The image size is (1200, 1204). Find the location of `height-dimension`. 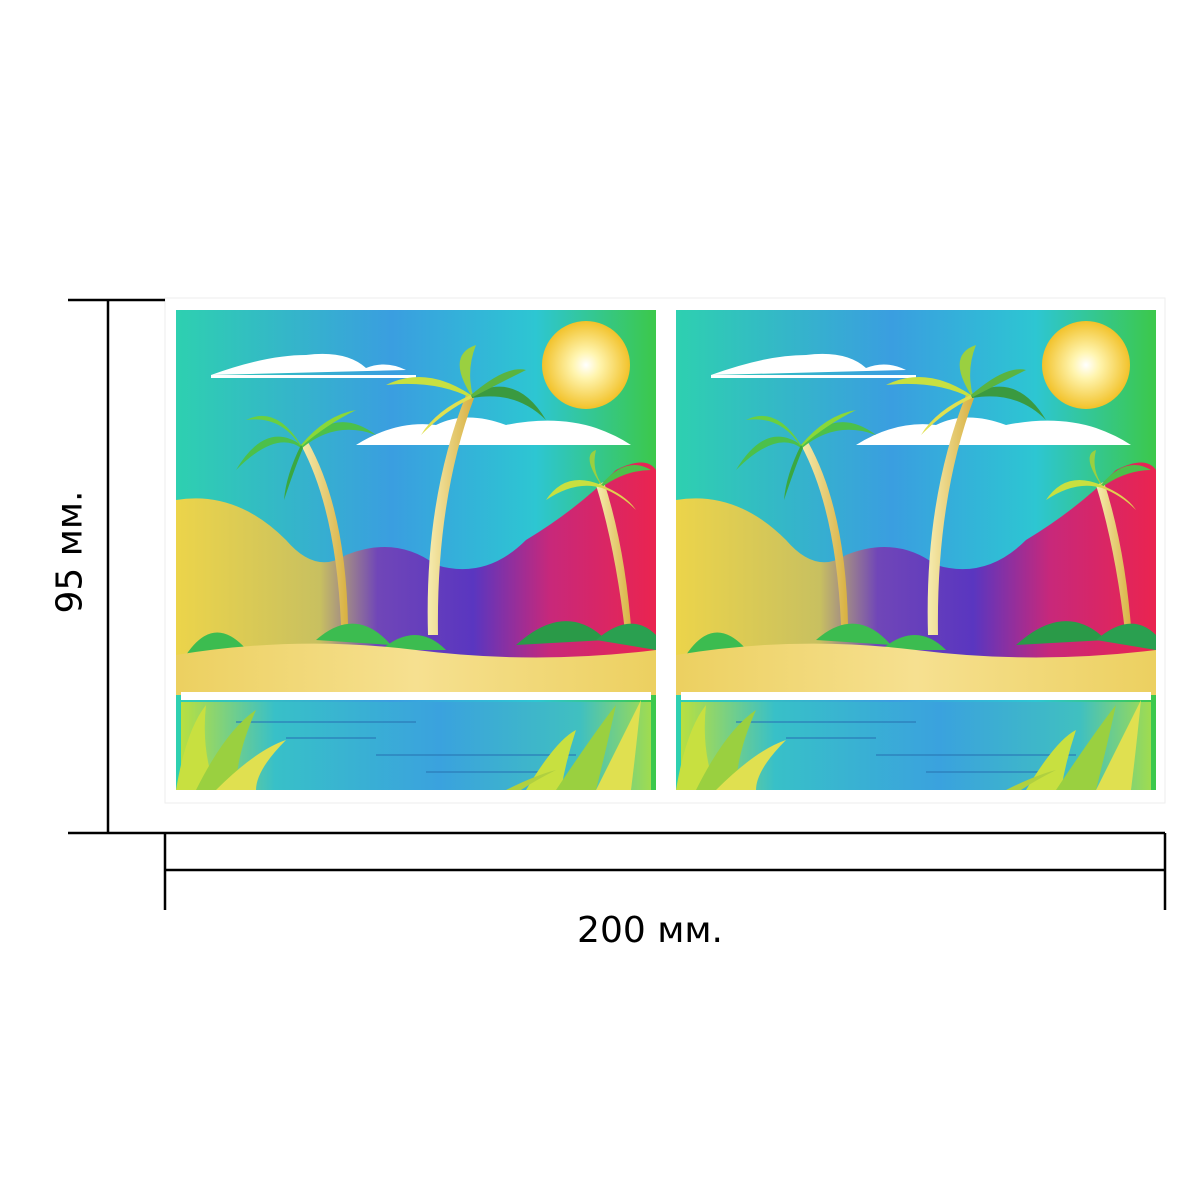

height-dimension is located at coordinates (116, 566).